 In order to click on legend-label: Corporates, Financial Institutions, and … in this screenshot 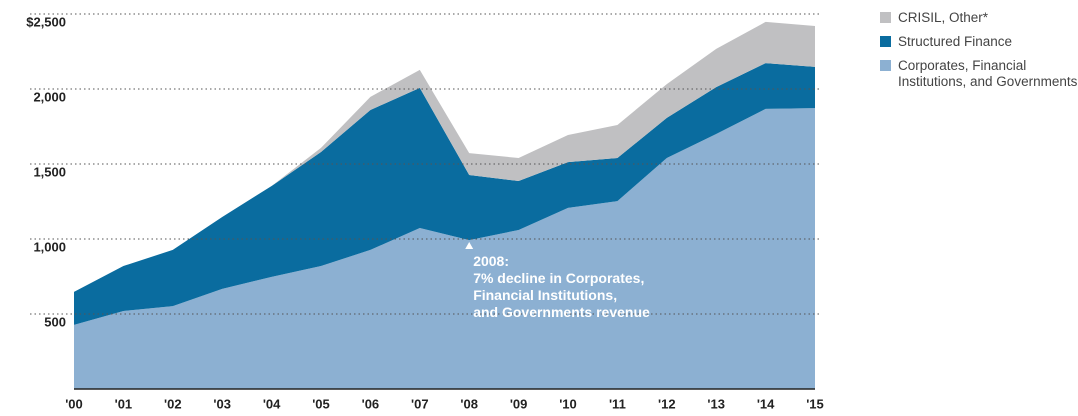, I will do `click(988, 73)`.